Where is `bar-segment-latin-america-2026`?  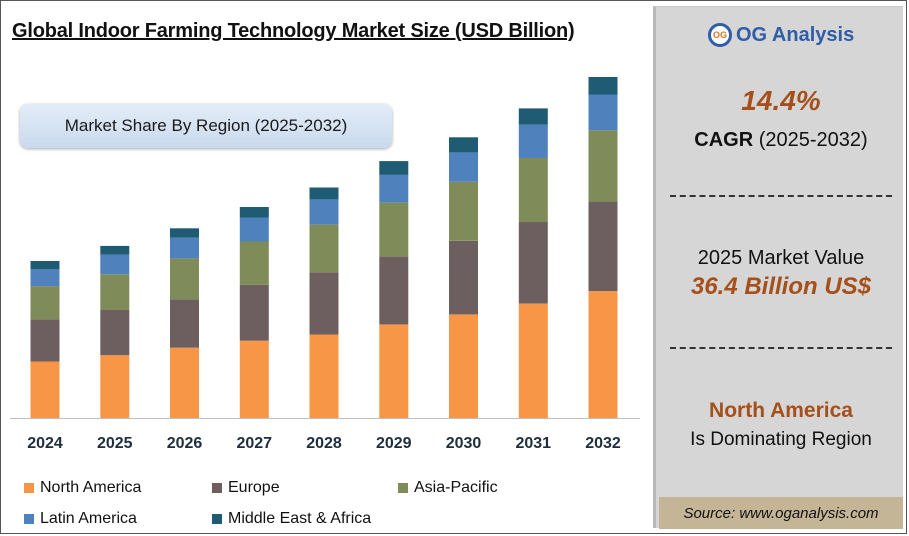 bar-segment-latin-america-2026 is located at coordinates (184, 248).